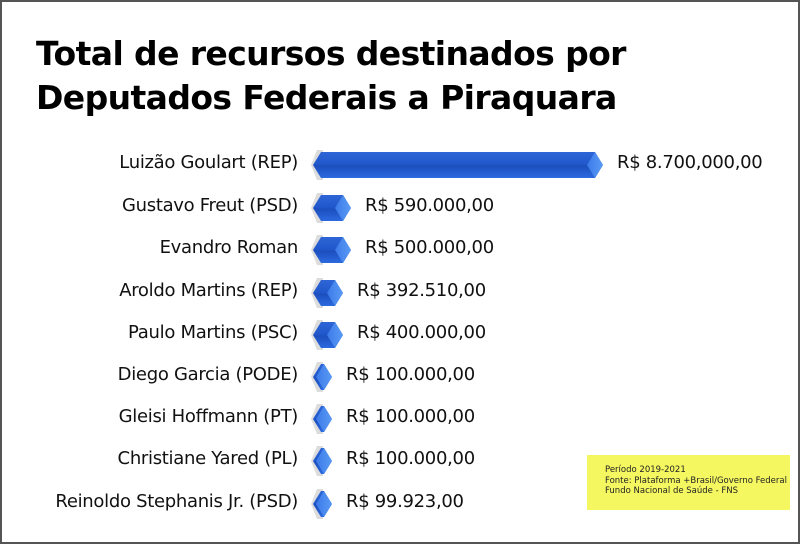  I want to click on bar-row: Christiane Yared (PL) R$ 100.000,00, so click(400, 460).